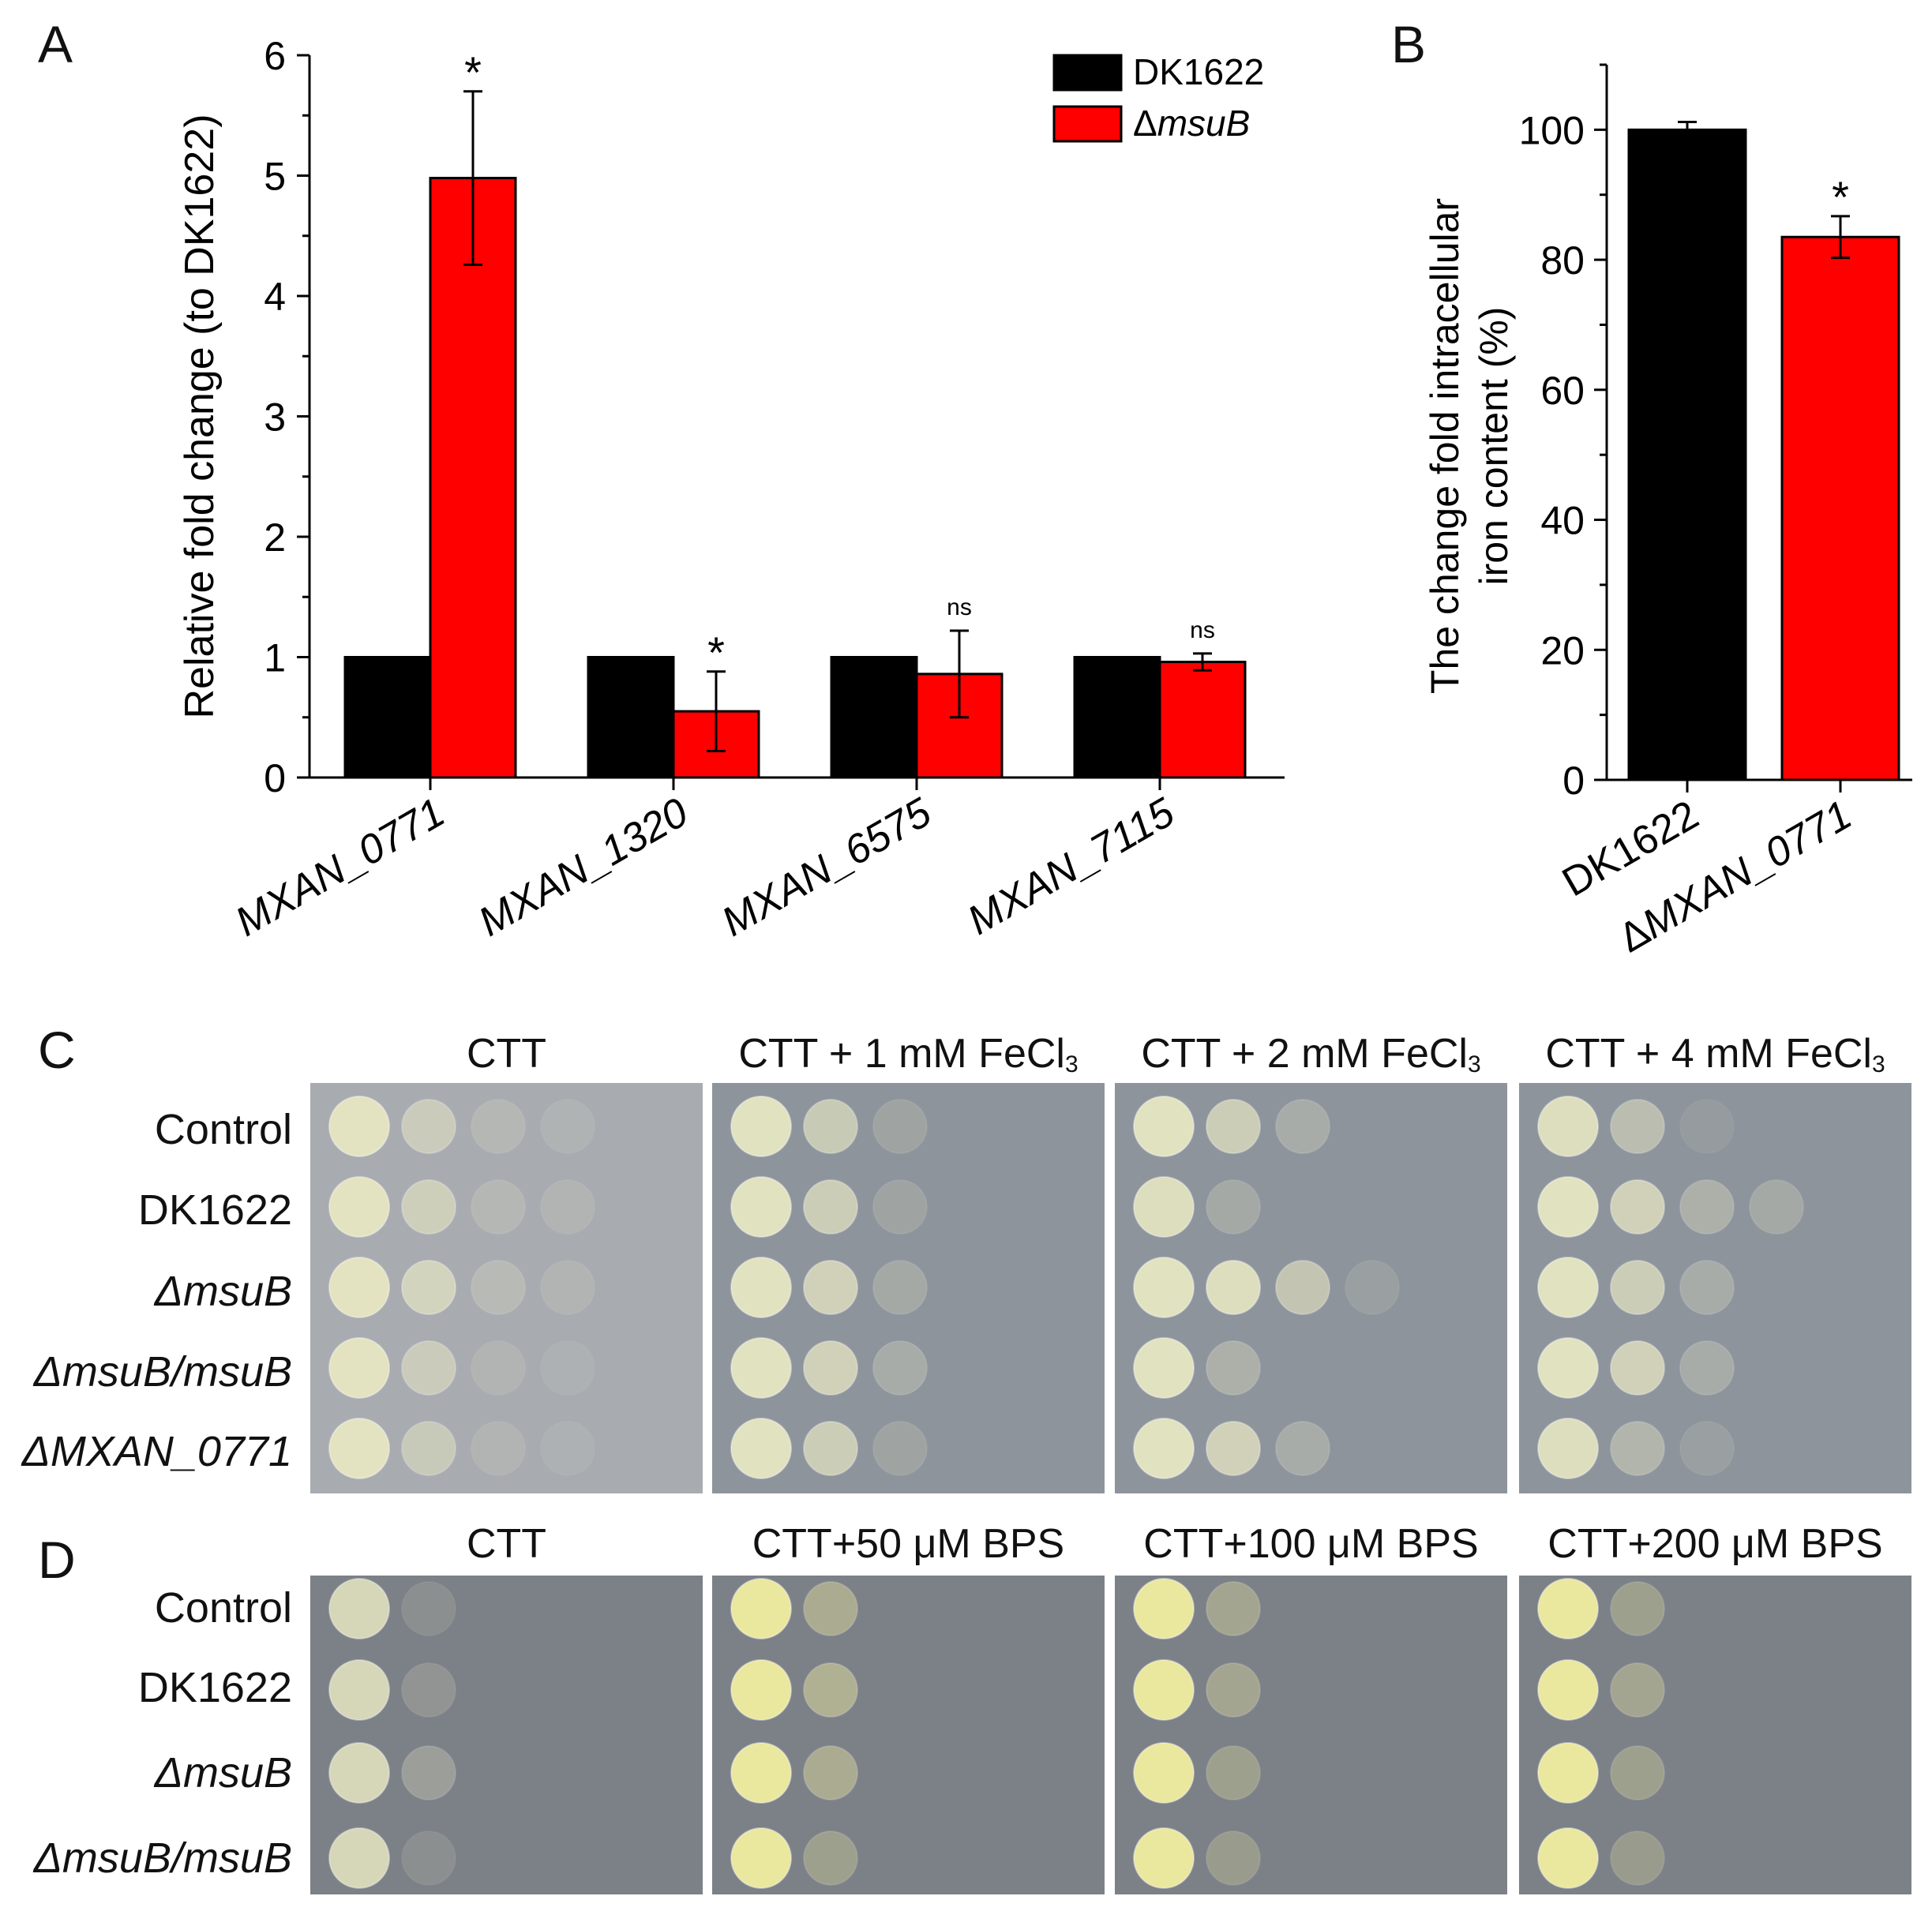  I want to click on panel-letter-b: B, so click(1409, 44).